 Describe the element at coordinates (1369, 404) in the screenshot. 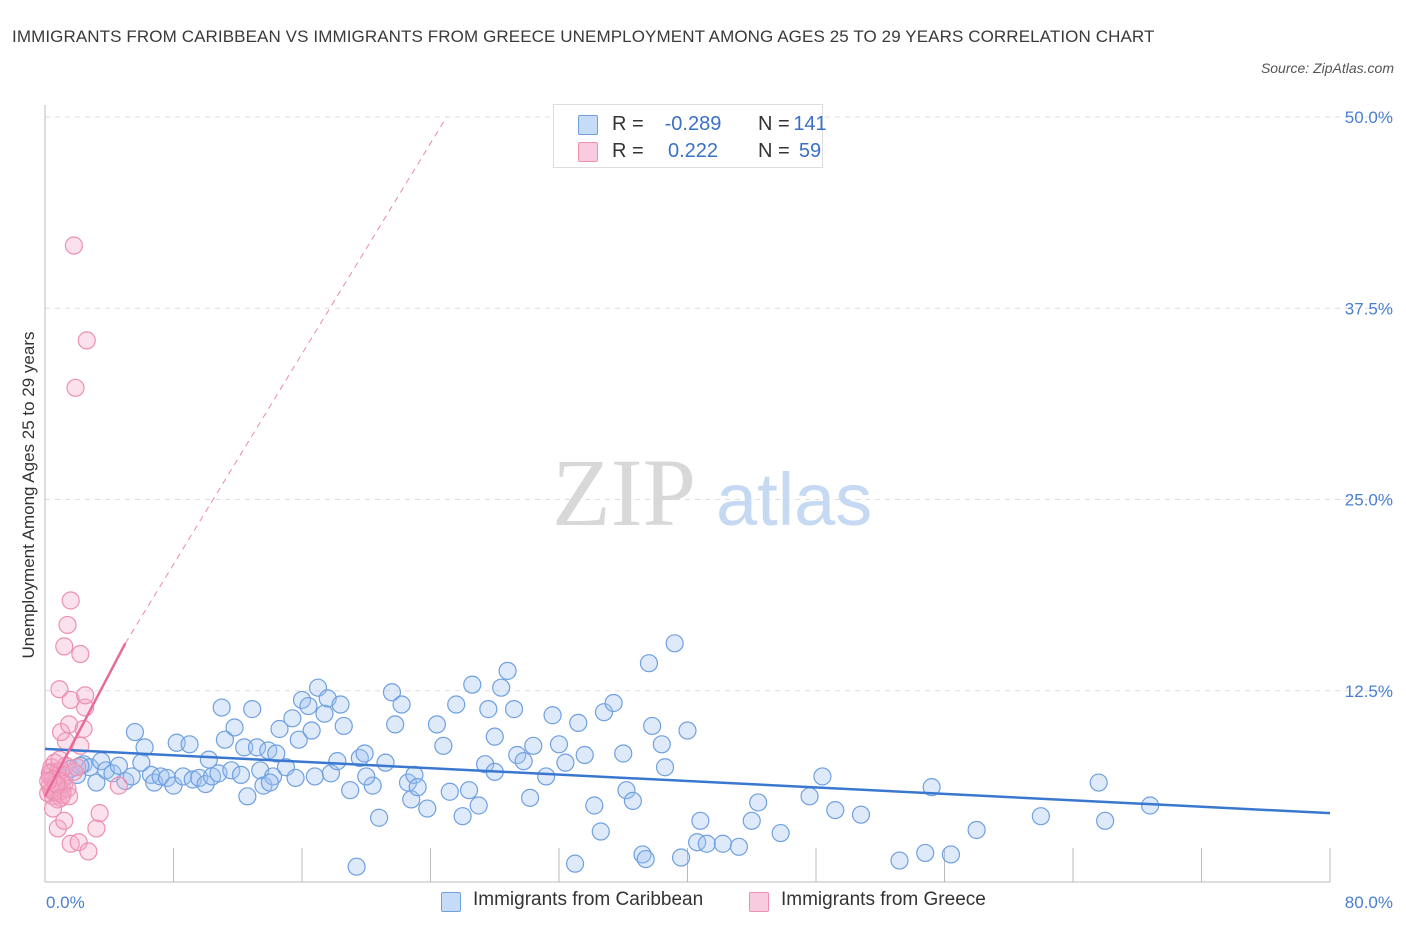

I see `y-tick-labels: 12.5% 25.0% 37.5% 50.0%` at that location.